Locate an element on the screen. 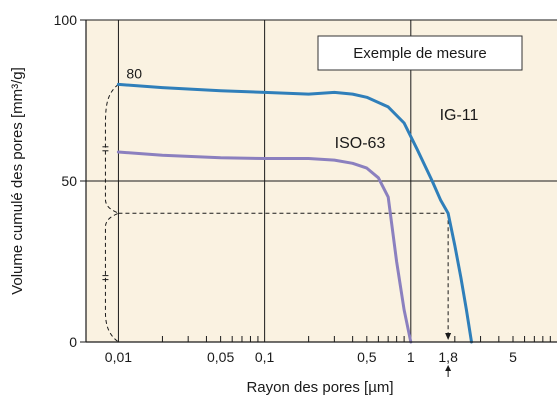  y-axis-label: Volume cumulé des pores [mm³/g] is located at coordinates (17, 181).